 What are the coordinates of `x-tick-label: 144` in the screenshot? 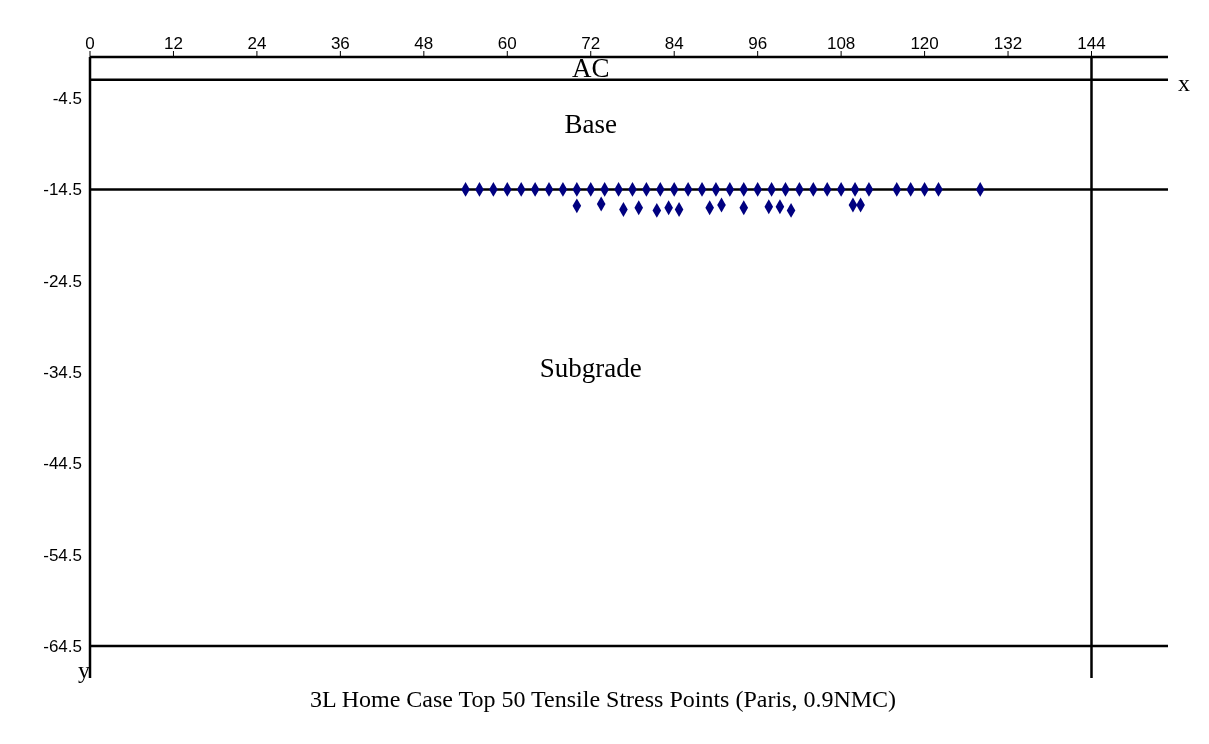 It's located at (1091, 43).